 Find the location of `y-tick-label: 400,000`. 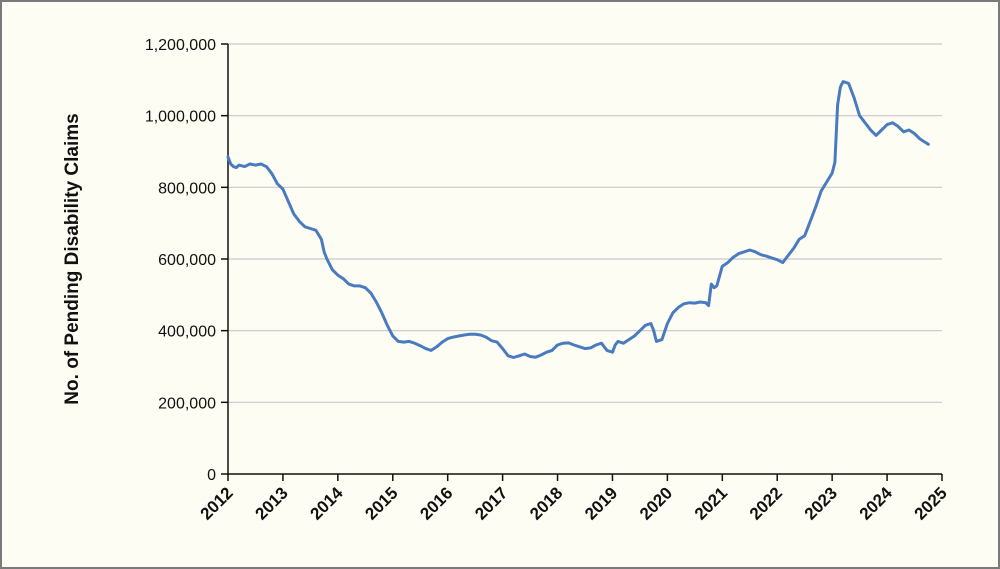

y-tick-label: 400,000 is located at coordinates (187, 332).